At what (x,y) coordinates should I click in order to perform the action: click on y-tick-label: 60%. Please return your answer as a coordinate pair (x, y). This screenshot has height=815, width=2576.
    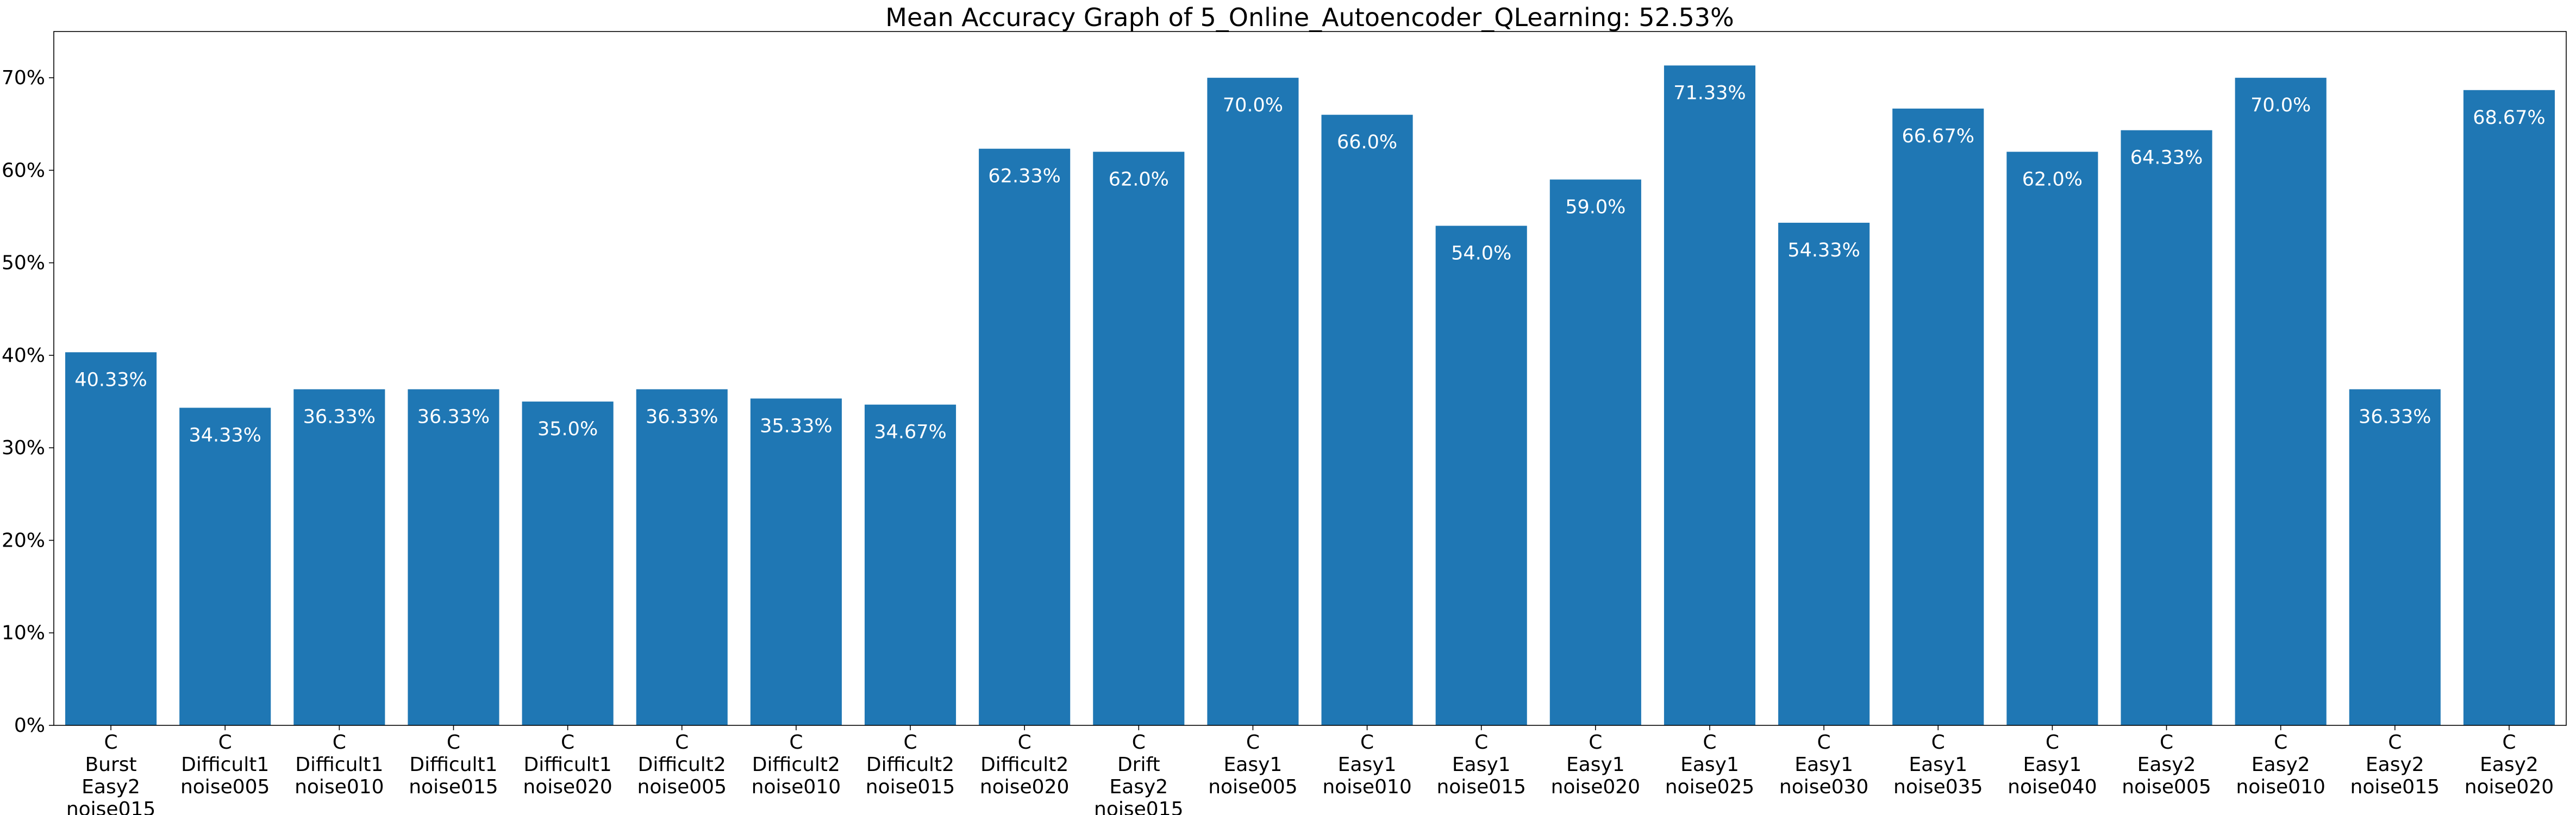
    Looking at the image, I should click on (23, 170).